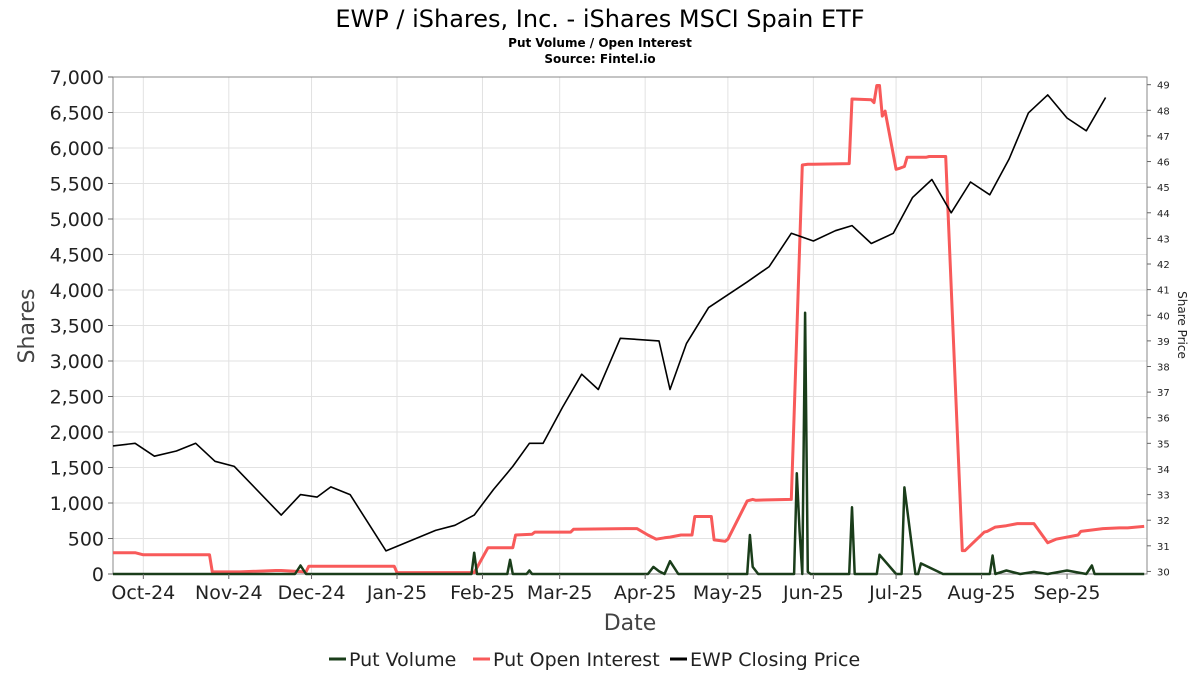  What do you see at coordinates (1163, 470) in the screenshot?
I see `y-right-tick-label: 34` at bounding box center [1163, 470].